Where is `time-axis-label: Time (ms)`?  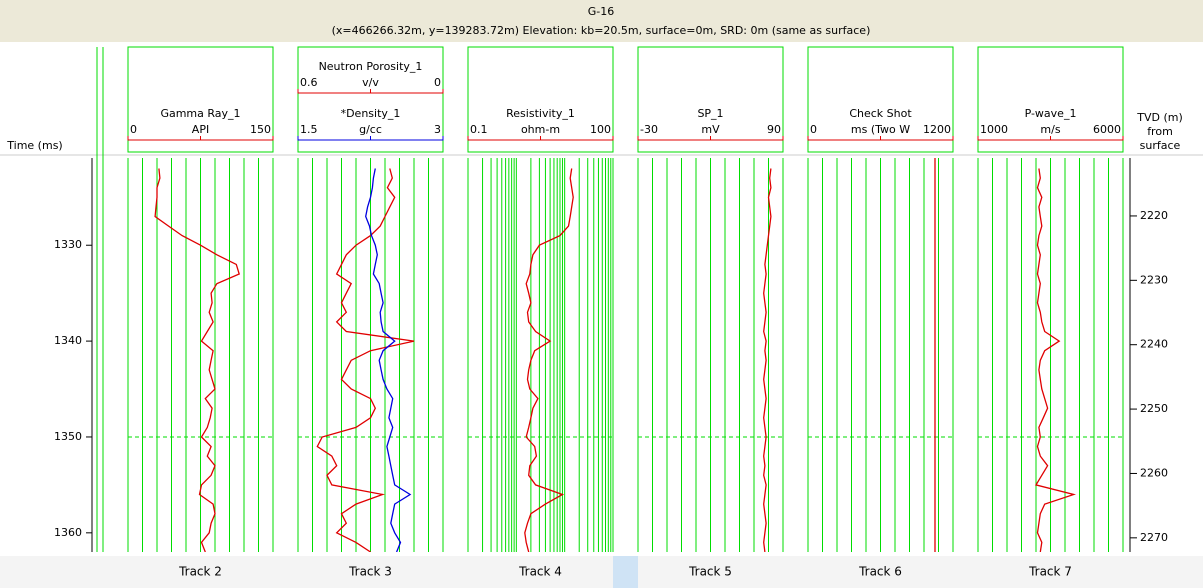 time-axis-label: Time (ms) is located at coordinates (34, 145).